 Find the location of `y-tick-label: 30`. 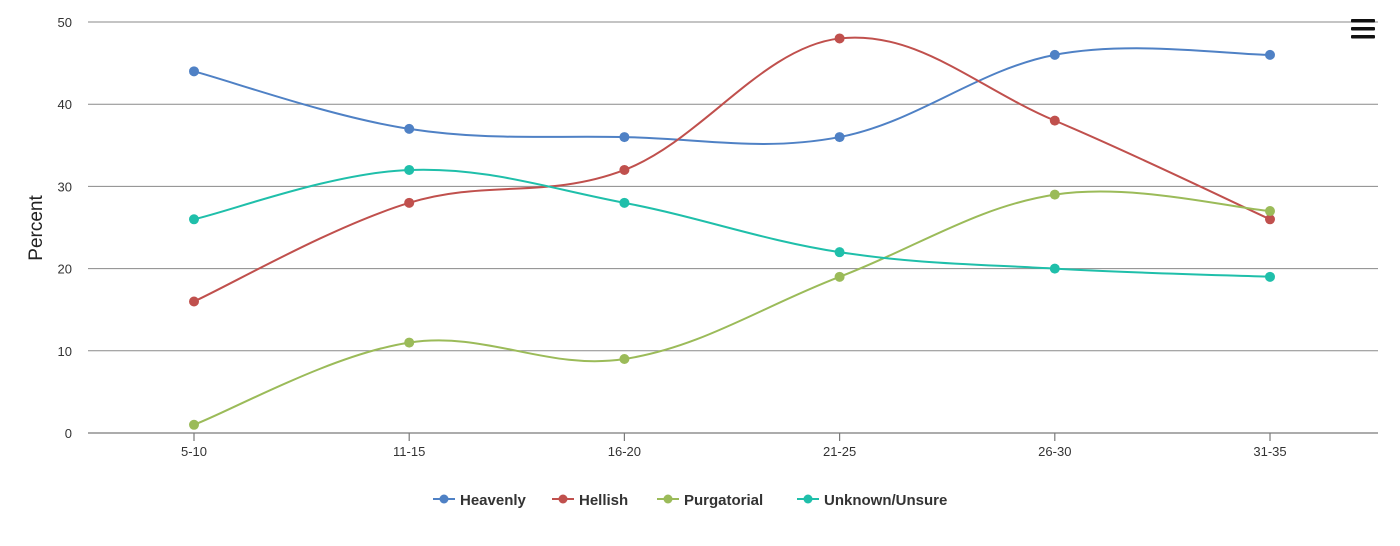

y-tick-label: 30 is located at coordinates (65, 186).